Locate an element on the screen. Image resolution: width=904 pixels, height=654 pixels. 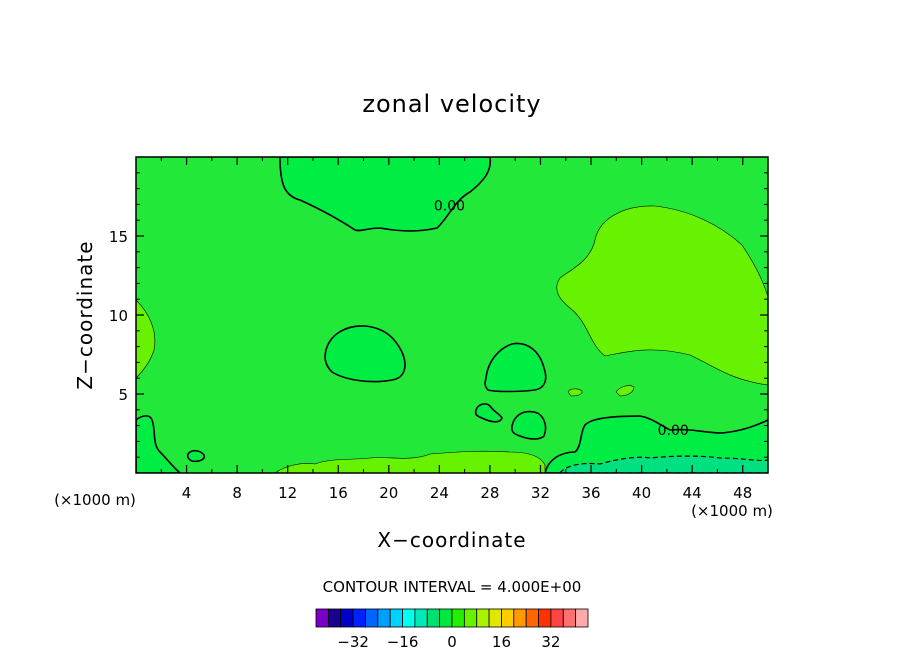
colorbar-tick-label: 32 is located at coordinates (550, 642).